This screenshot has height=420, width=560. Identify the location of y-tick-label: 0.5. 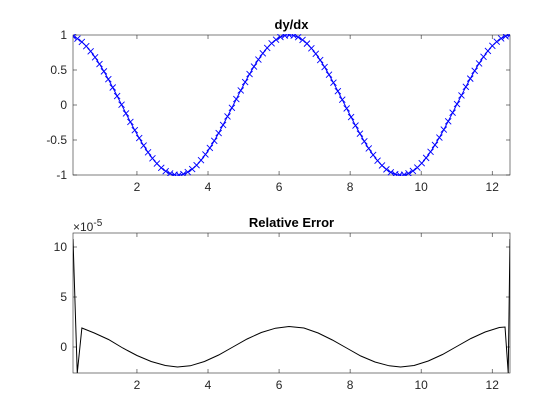
(58, 70).